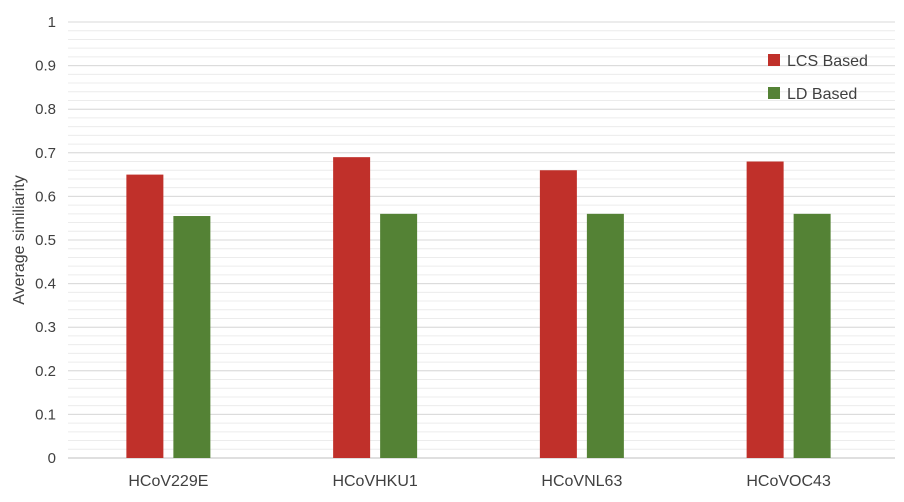 This screenshot has width=904, height=502. I want to click on legend-label: LCS Based, so click(827, 61).